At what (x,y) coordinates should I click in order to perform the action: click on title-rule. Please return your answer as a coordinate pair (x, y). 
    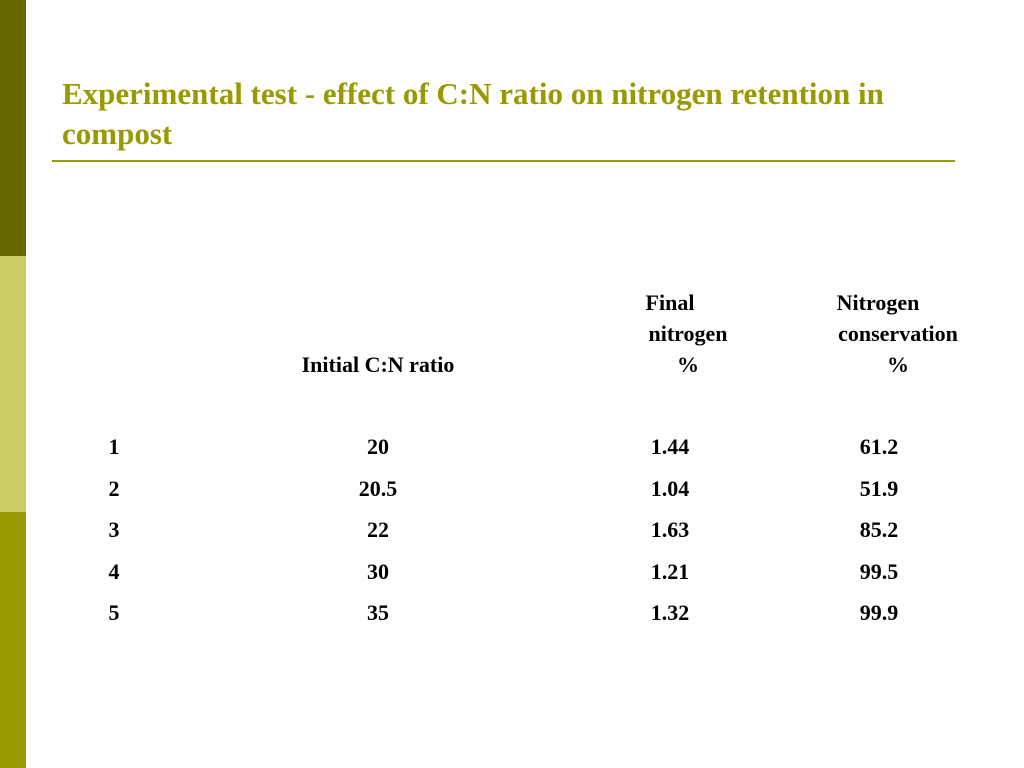
    Looking at the image, I should click on (503, 161).